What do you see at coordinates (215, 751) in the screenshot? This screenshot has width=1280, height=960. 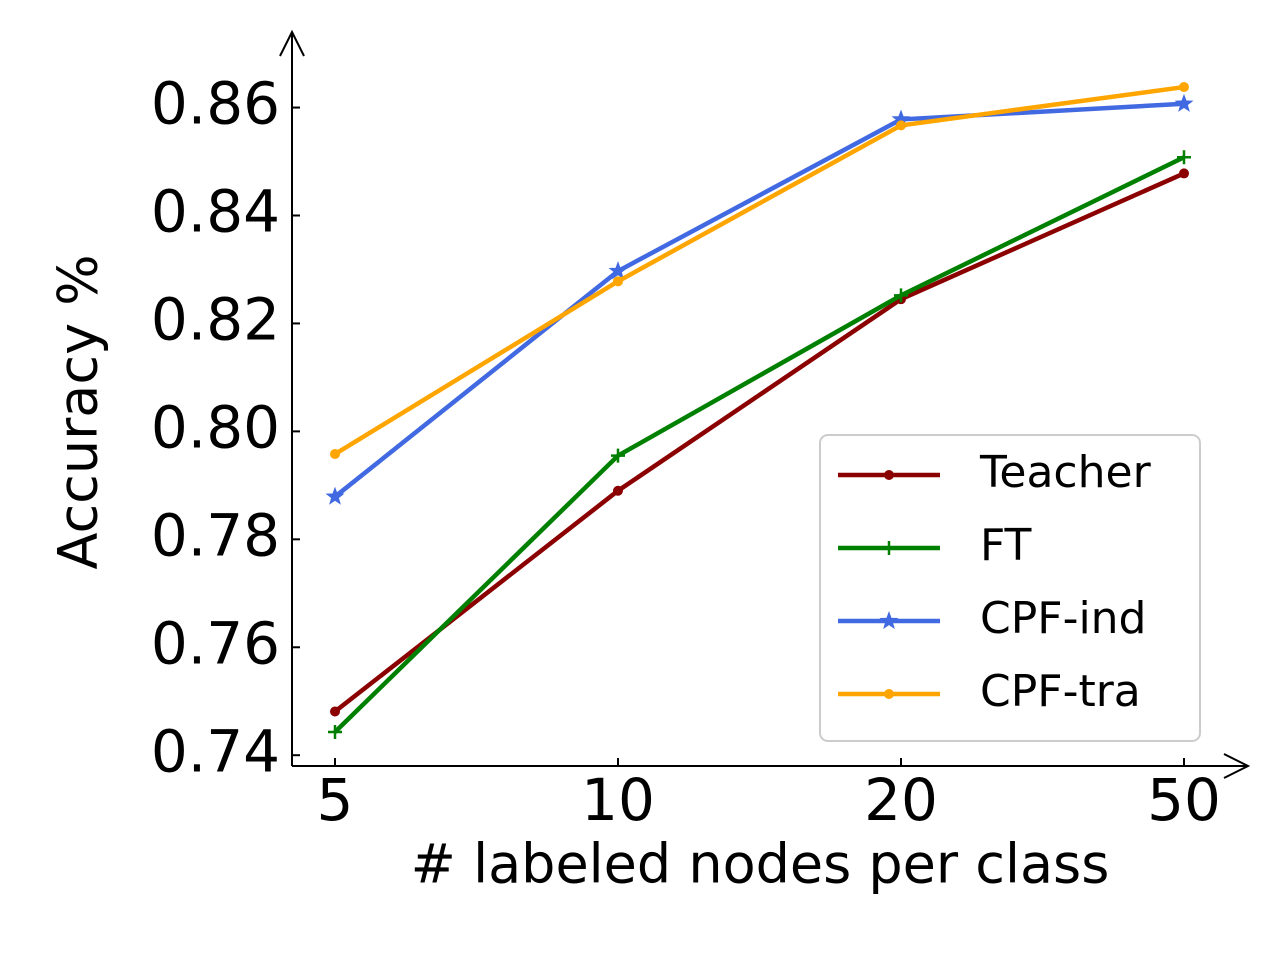 I see `y-tick-label: 0.74` at bounding box center [215, 751].